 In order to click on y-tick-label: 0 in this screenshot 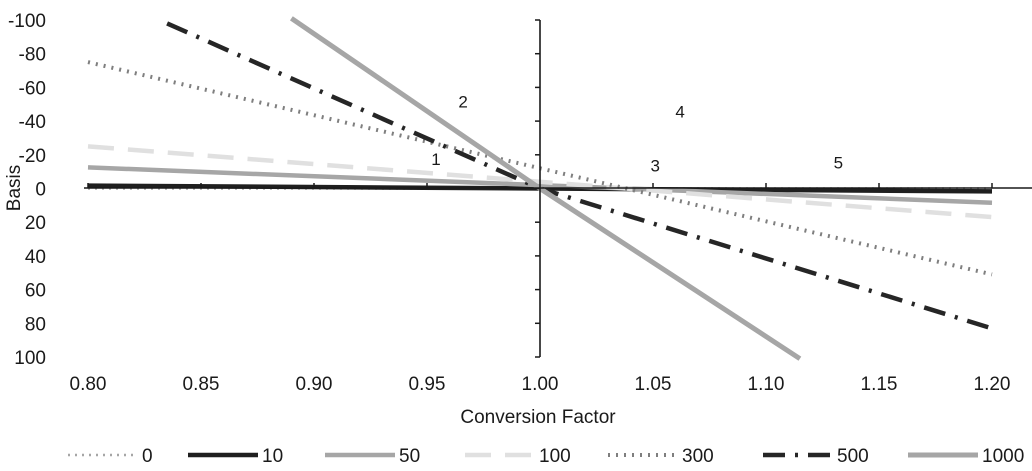, I will do `click(40, 190)`.